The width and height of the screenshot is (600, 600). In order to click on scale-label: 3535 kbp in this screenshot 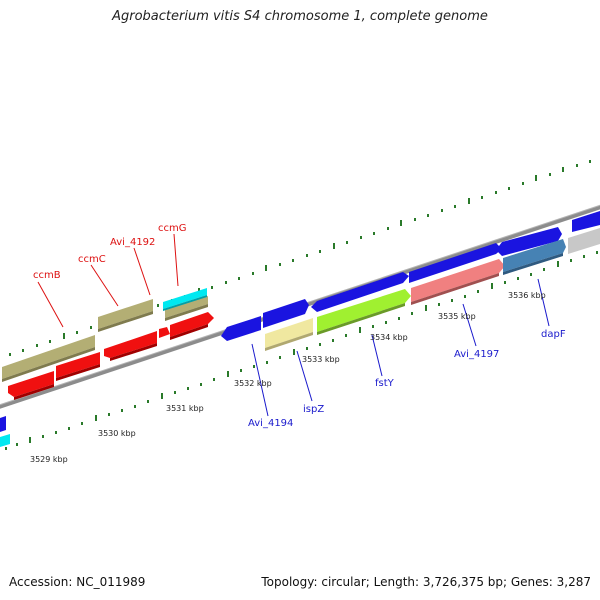, I will do `click(457, 316)`.